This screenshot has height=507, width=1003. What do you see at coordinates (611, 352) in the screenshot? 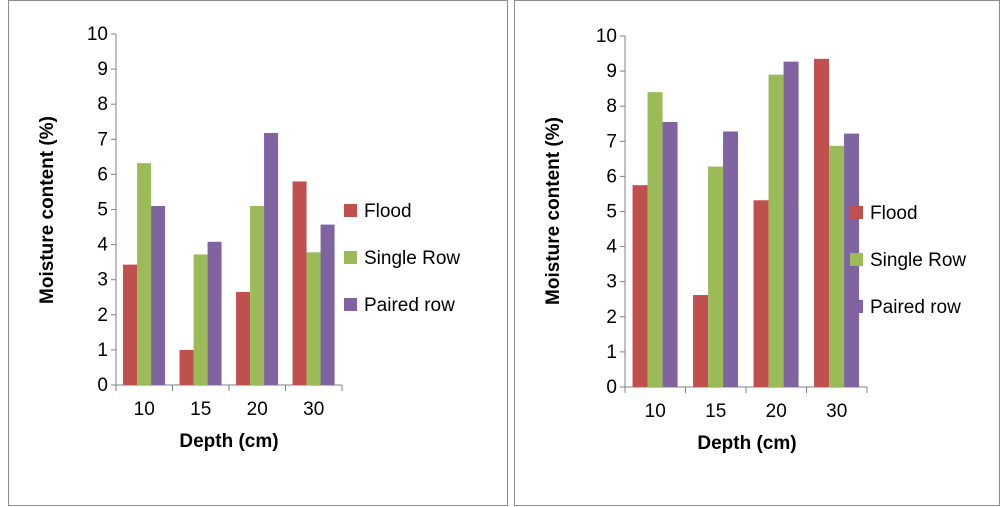
I see `chart2-y-tick-label: 1` at bounding box center [611, 352].